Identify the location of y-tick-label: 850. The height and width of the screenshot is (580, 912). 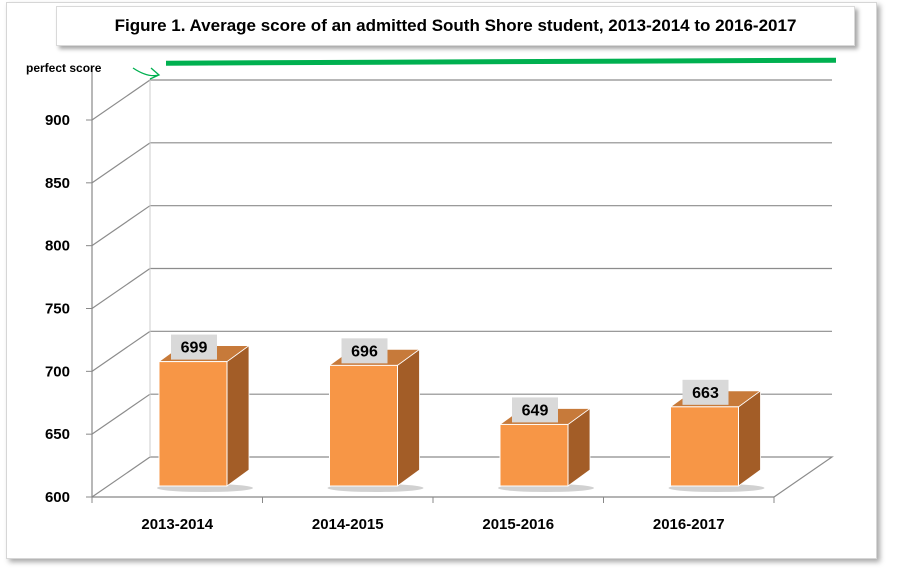
(57, 183).